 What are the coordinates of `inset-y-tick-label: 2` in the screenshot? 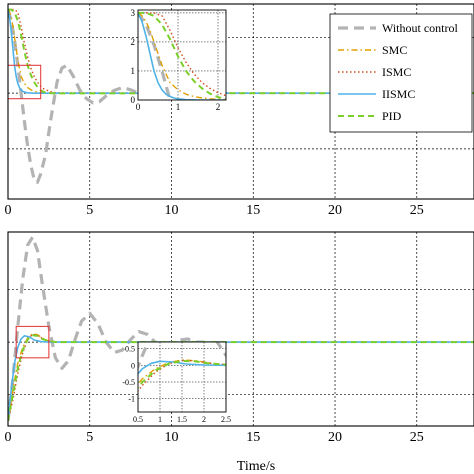 It's located at (133, 42).